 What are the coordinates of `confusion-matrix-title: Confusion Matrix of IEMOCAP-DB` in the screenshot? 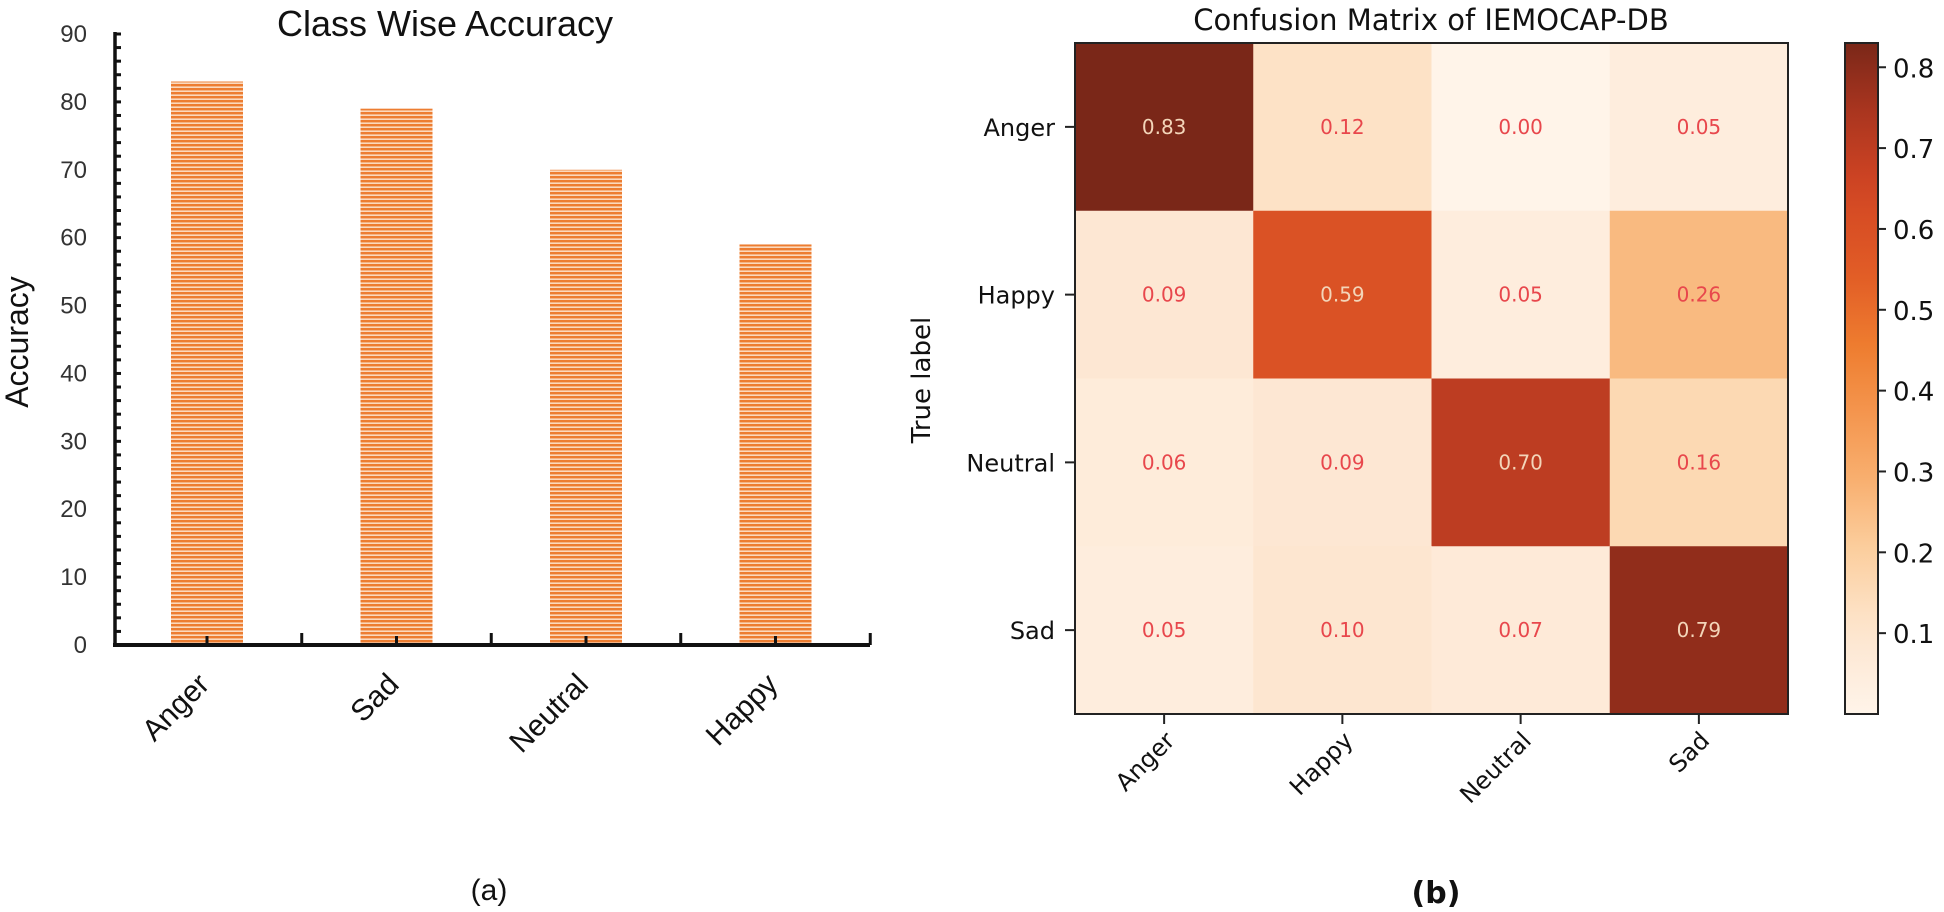 It's located at (1431, 20).